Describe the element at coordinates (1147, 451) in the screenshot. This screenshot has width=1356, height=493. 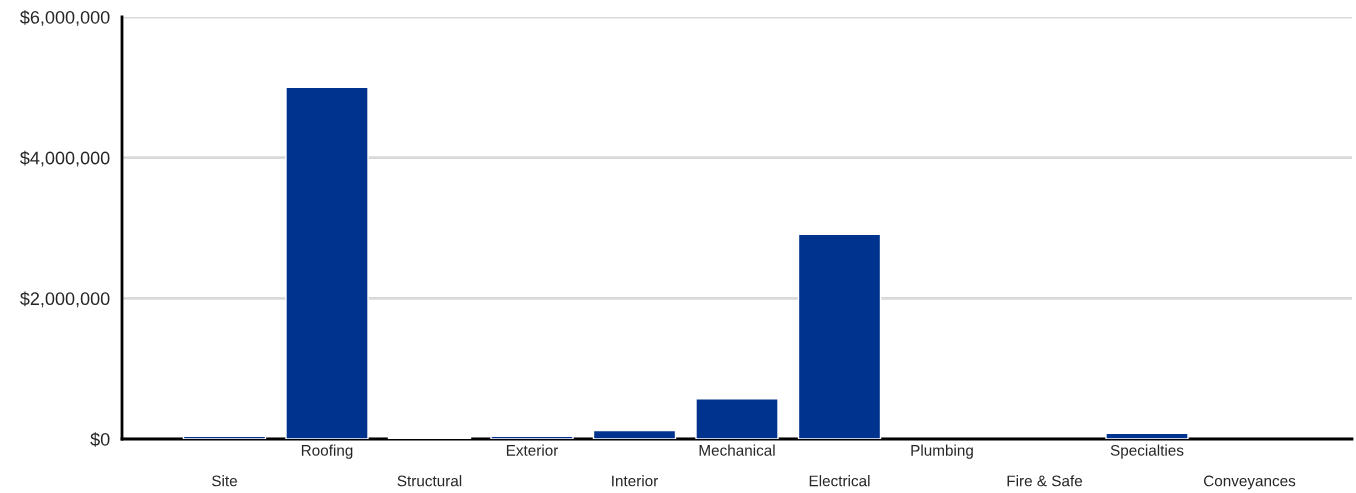
I see `x-tick-label: Specialties` at that location.